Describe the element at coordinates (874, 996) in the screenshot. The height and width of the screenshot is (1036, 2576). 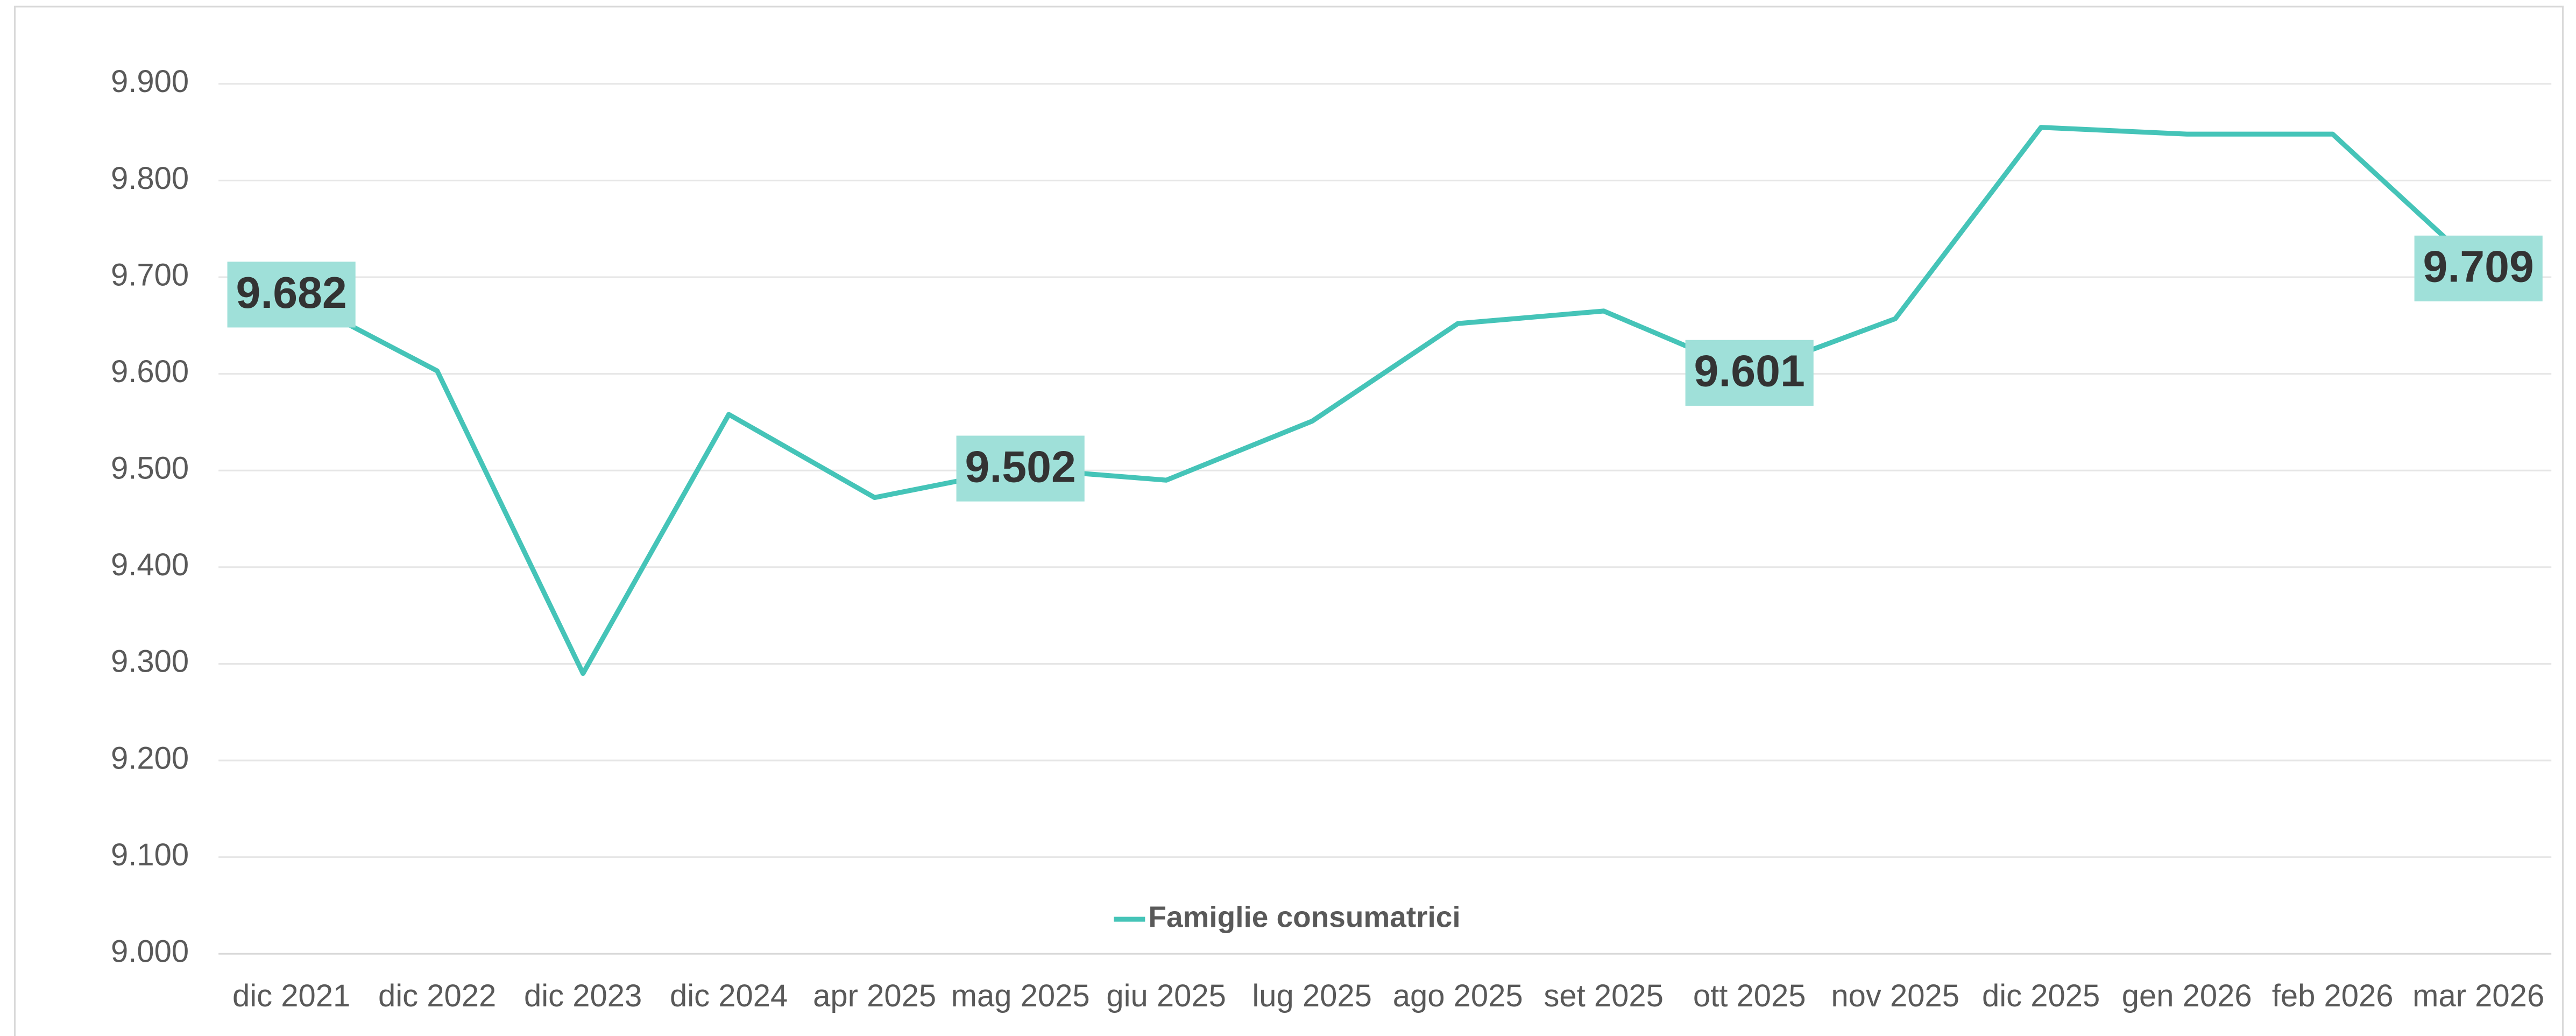
I see `x-tick-label: apr 2025` at that location.